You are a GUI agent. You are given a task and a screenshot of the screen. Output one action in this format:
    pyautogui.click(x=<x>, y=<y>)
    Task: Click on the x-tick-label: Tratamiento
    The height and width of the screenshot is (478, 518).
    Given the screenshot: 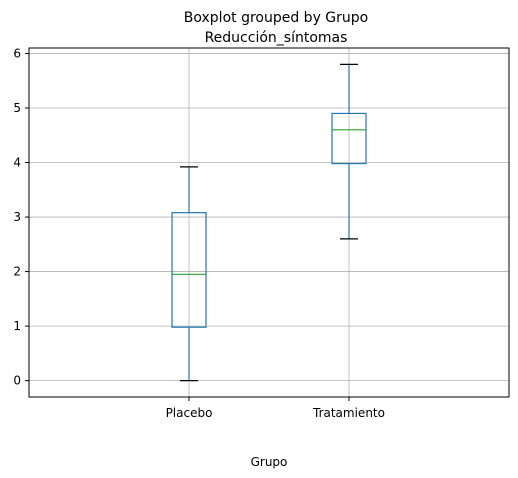 What is the action you would take?
    pyautogui.click(x=348, y=413)
    